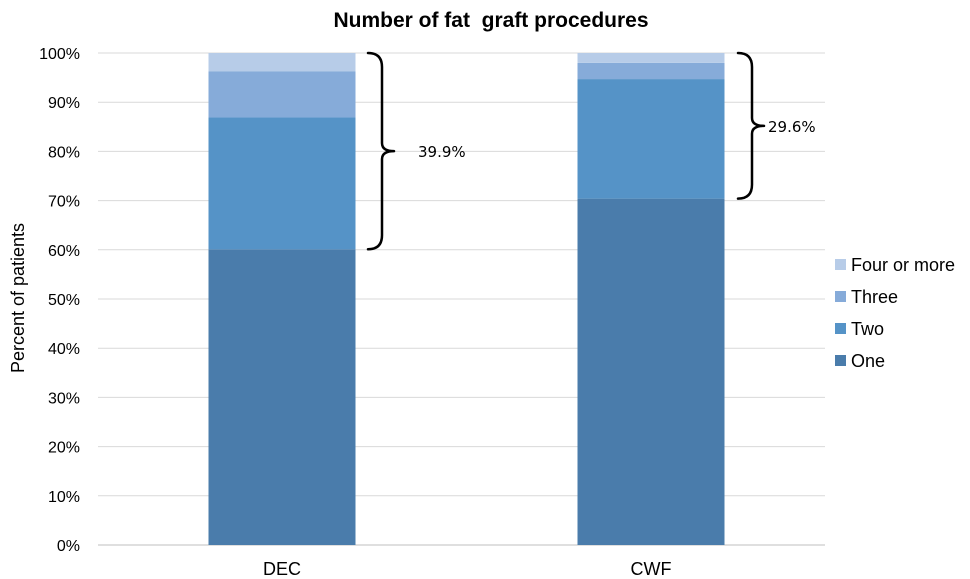  I want to click on y-tick-label: 50%, so click(64, 300).